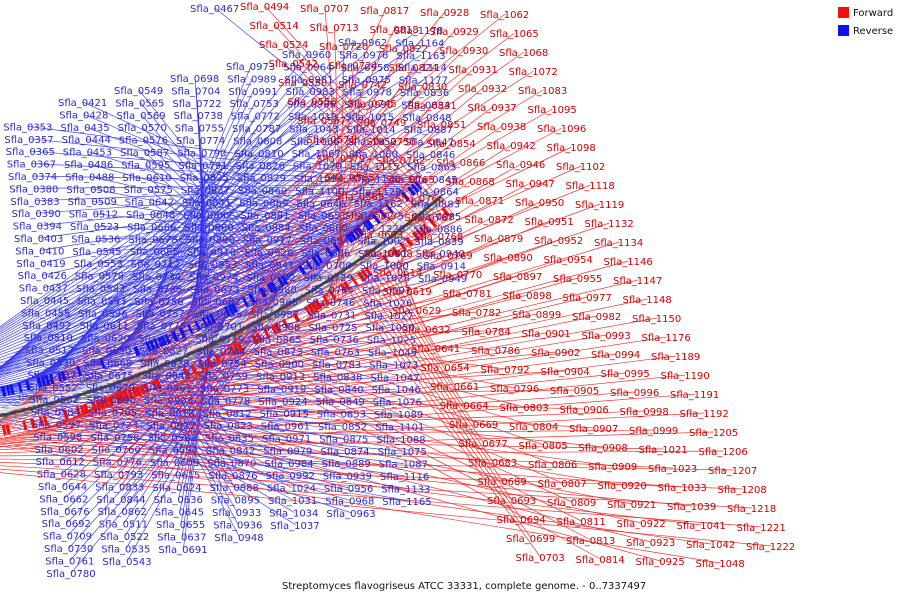 The image size is (900, 600). Describe the element at coordinates (254, 104) in the screenshot. I see `reverse-gene-label: Sfla_0753` at that location.